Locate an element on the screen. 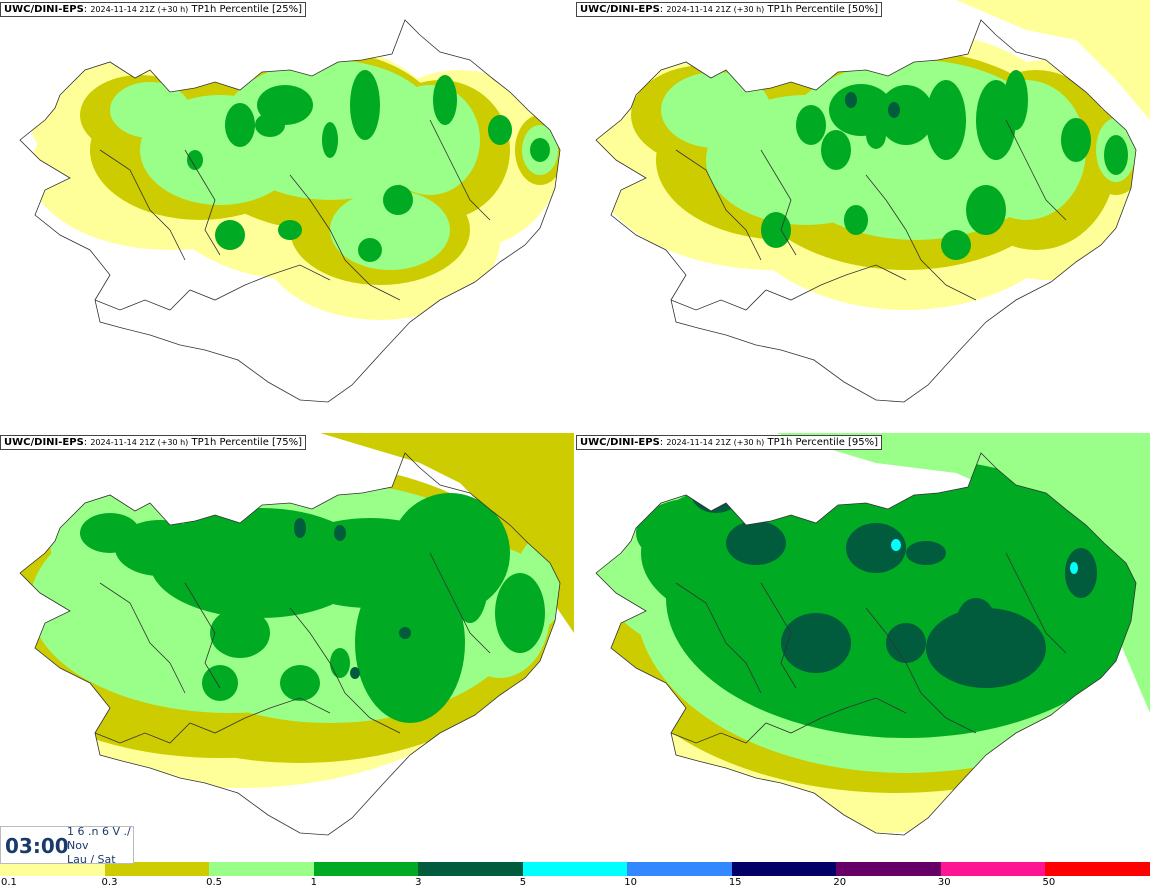  valid-weekday: Lau / Sat is located at coordinates (91, 858).